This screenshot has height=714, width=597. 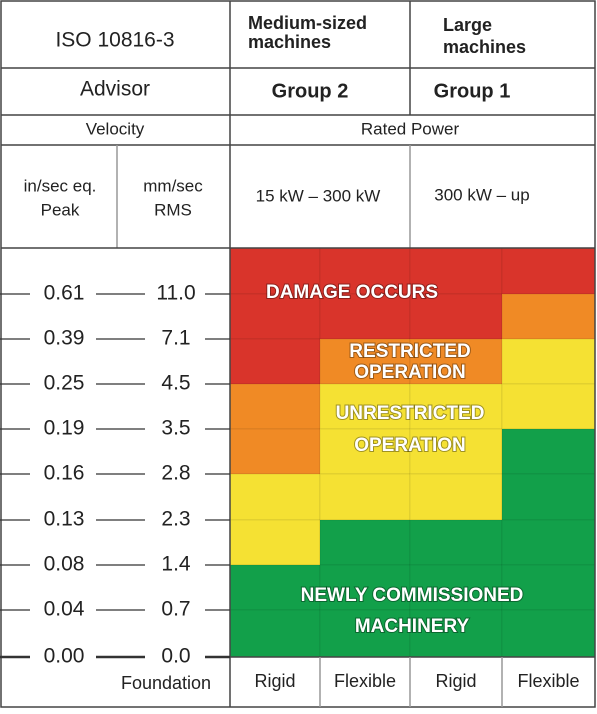 I want to click on peak-value: 0.19, so click(x=64, y=428).